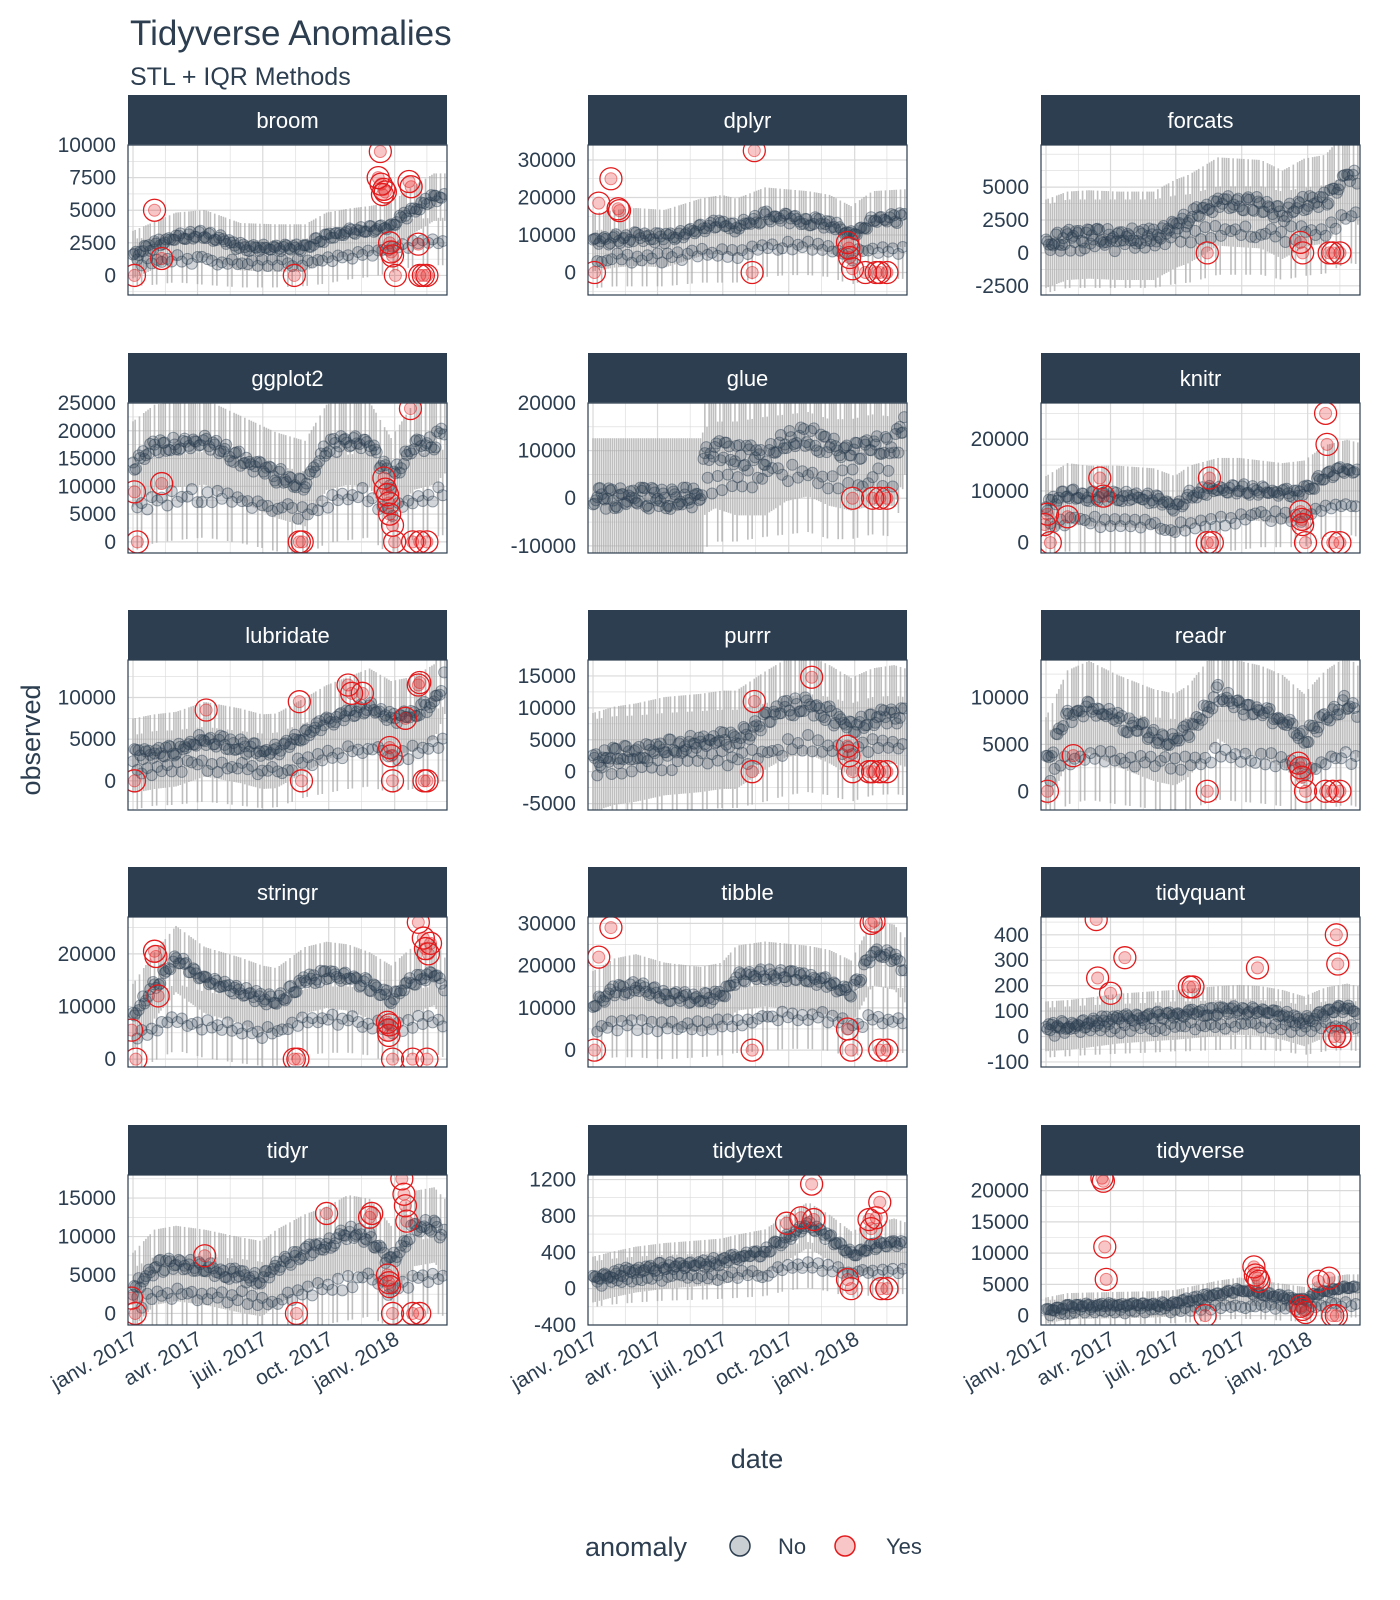  What do you see at coordinates (547, 160) in the screenshot?
I see `y-tick-label: 30000` at bounding box center [547, 160].